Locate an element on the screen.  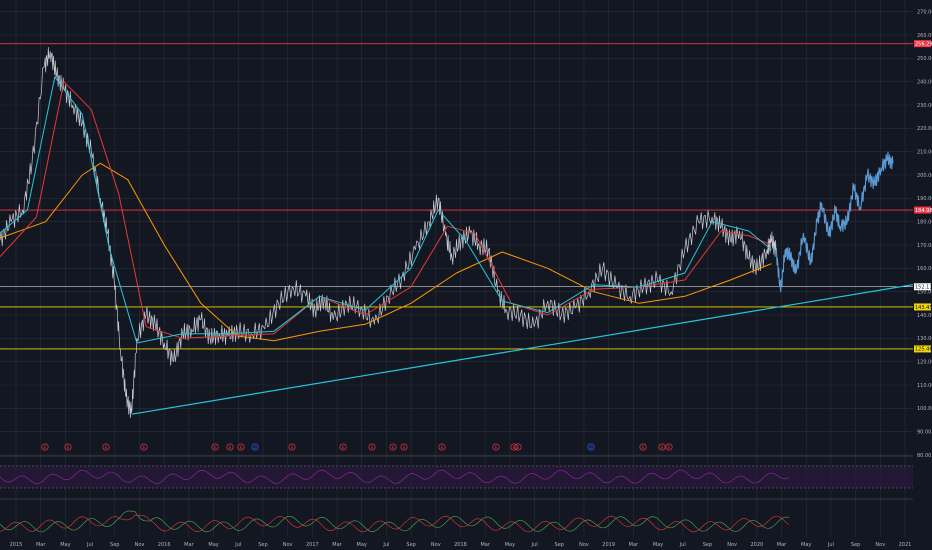
price-tick-label: 260.00 is located at coordinates (924, 36).